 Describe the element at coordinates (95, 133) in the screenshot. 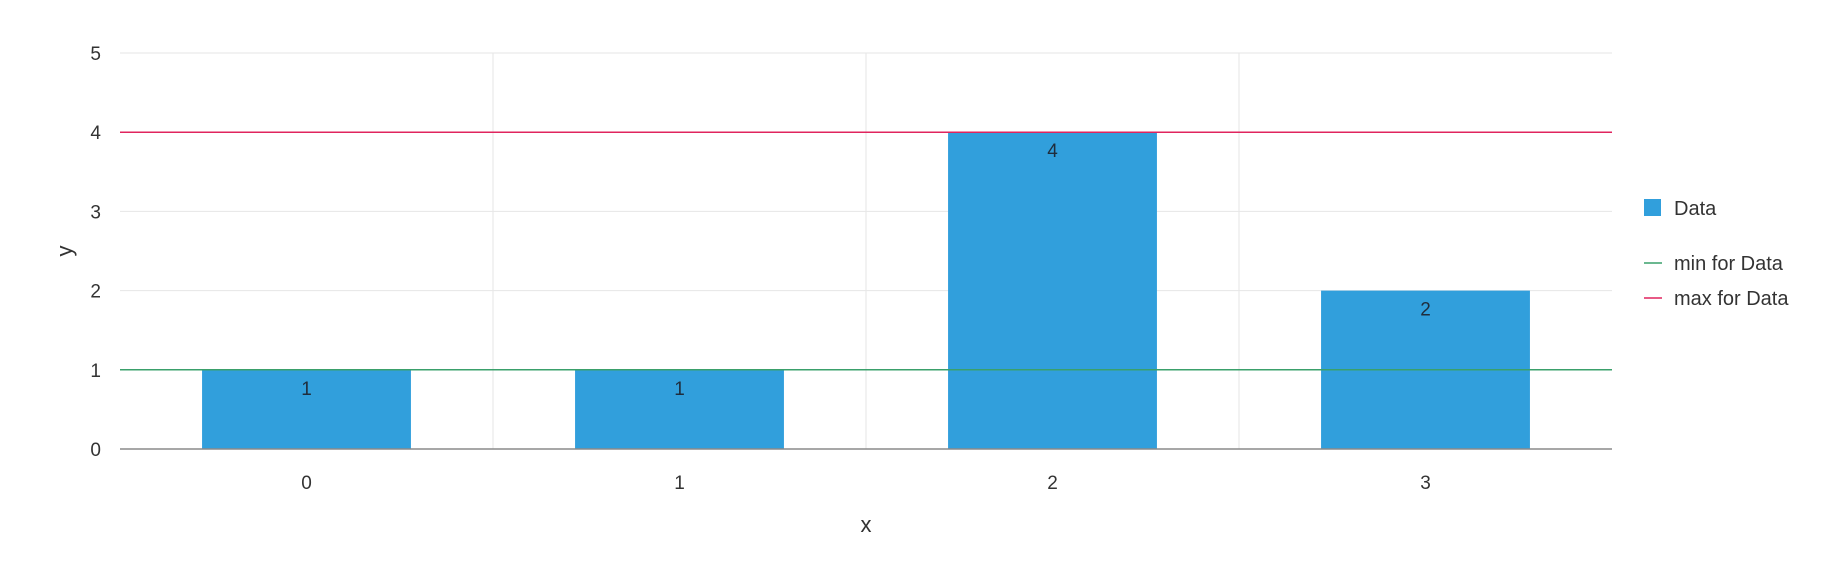

I see `y-tick-label: 4` at that location.